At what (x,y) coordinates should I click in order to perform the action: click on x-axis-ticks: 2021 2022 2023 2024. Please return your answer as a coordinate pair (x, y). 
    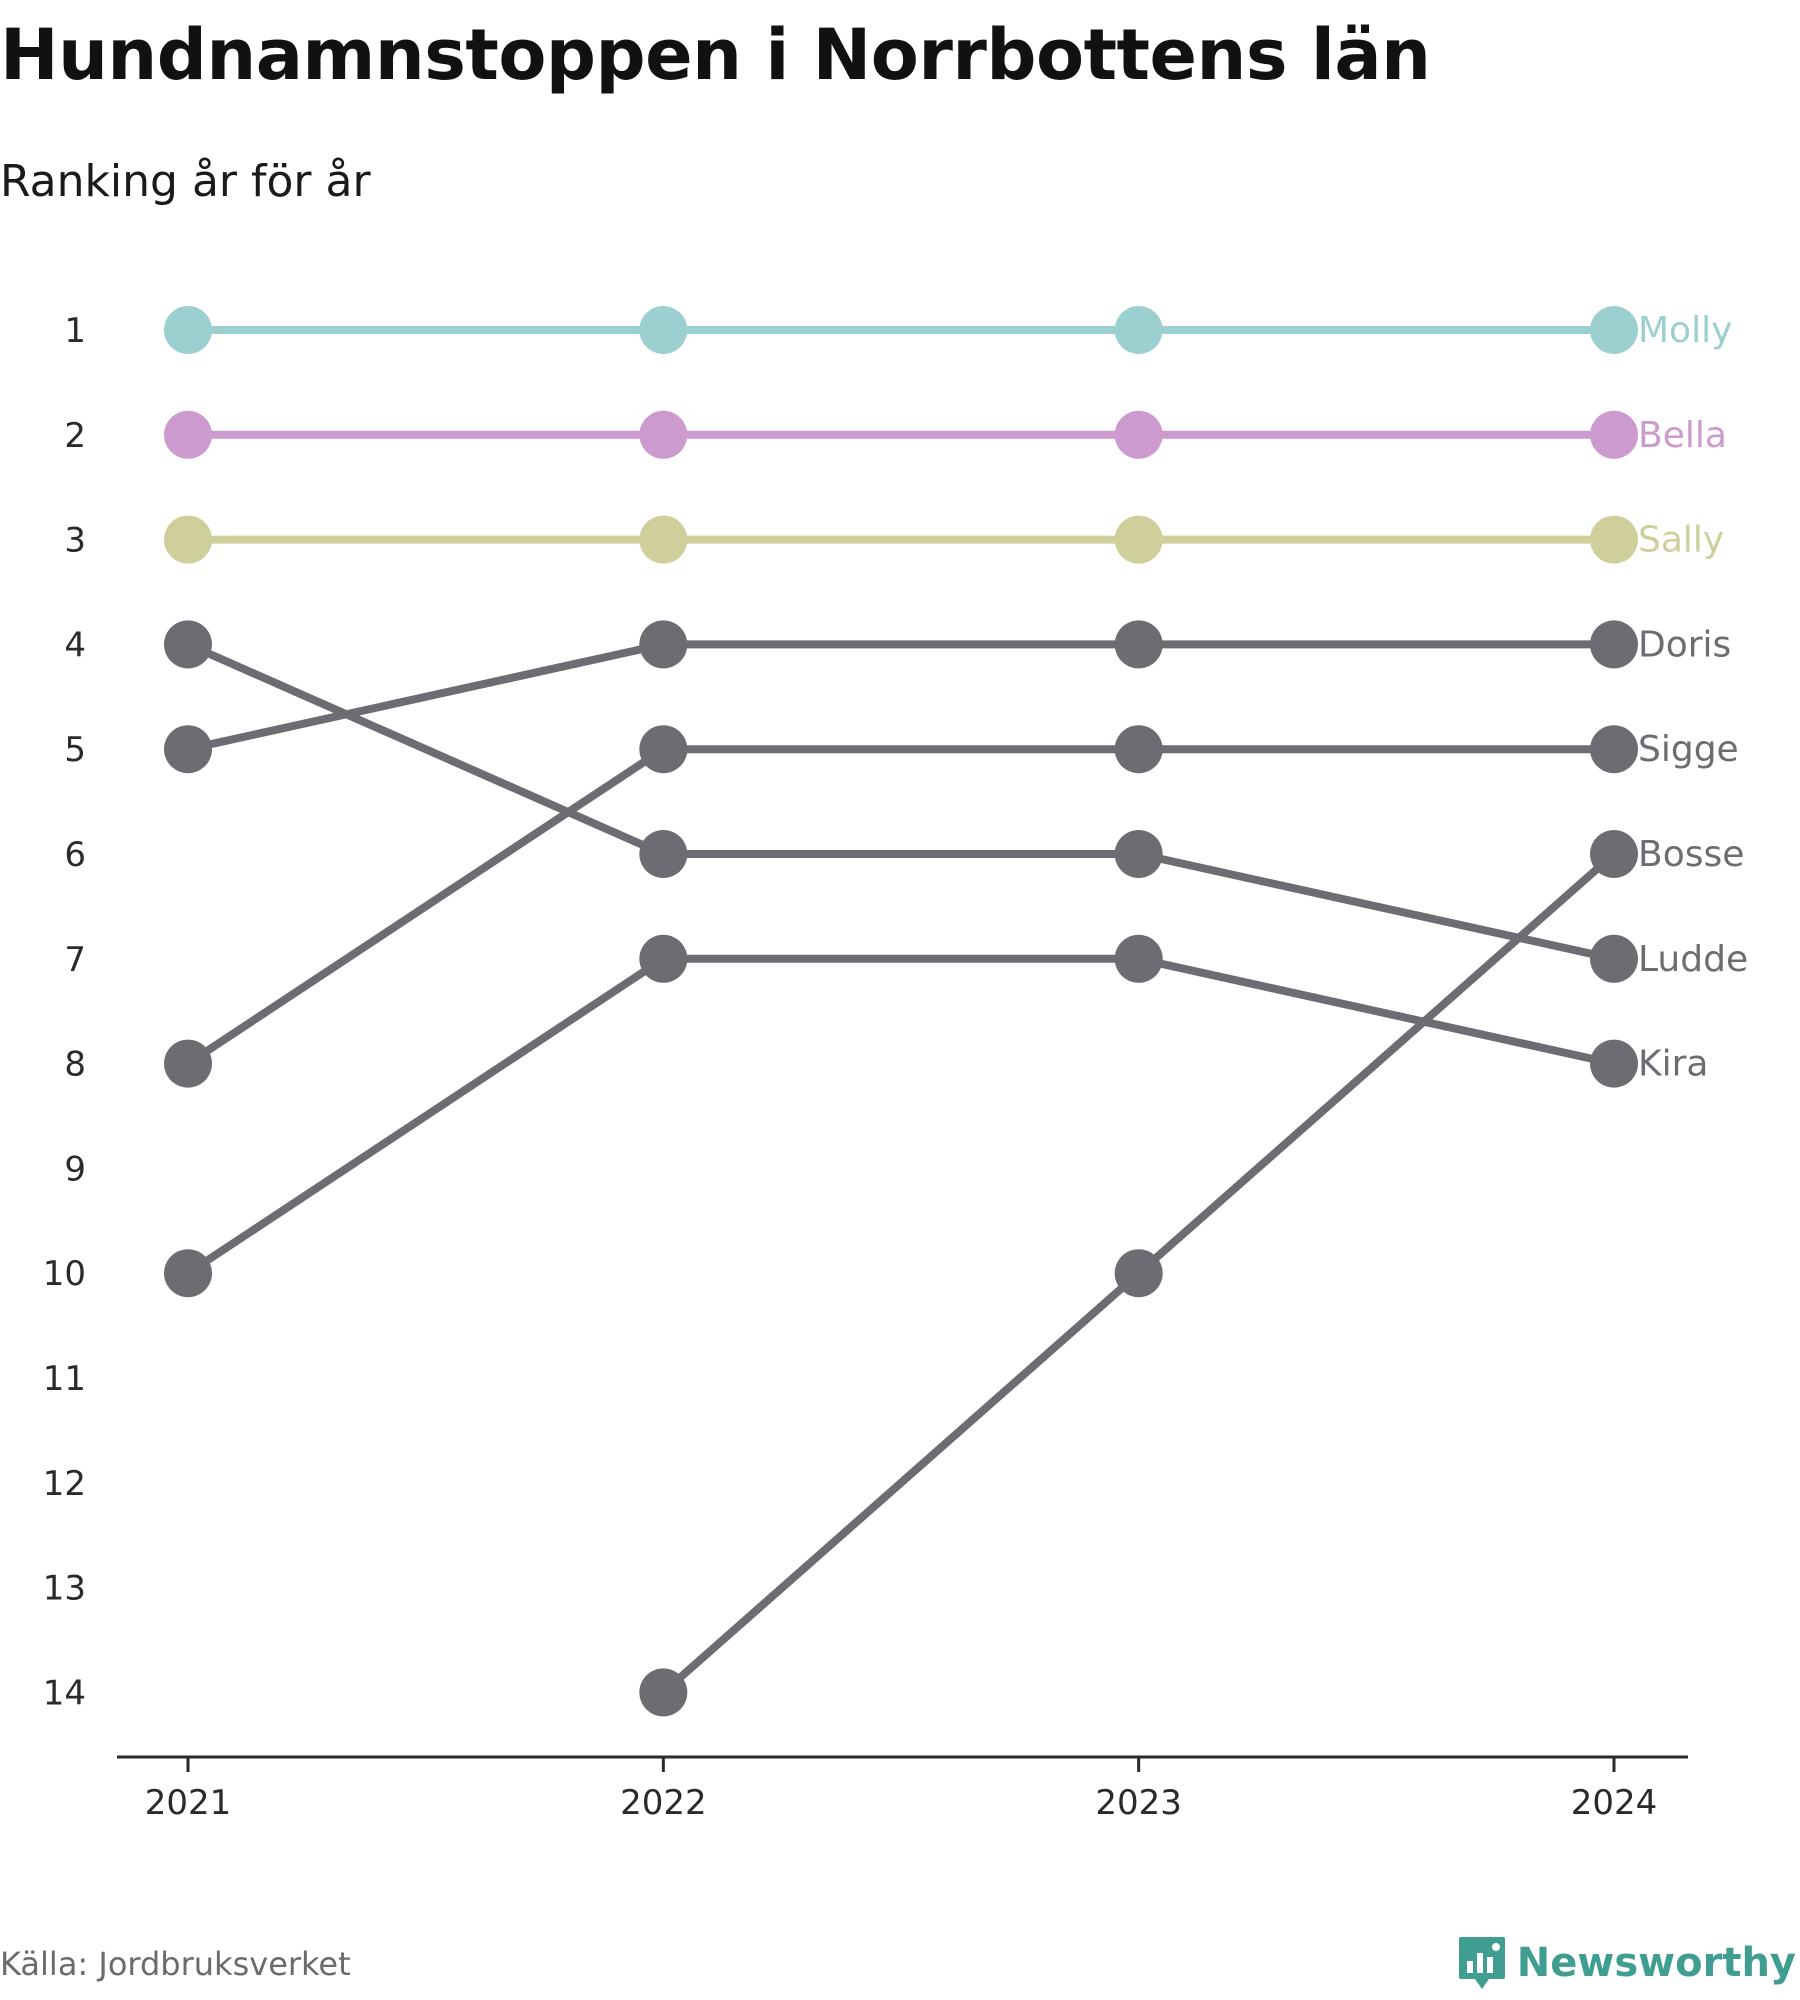
    Looking at the image, I should click on (901, 1790).